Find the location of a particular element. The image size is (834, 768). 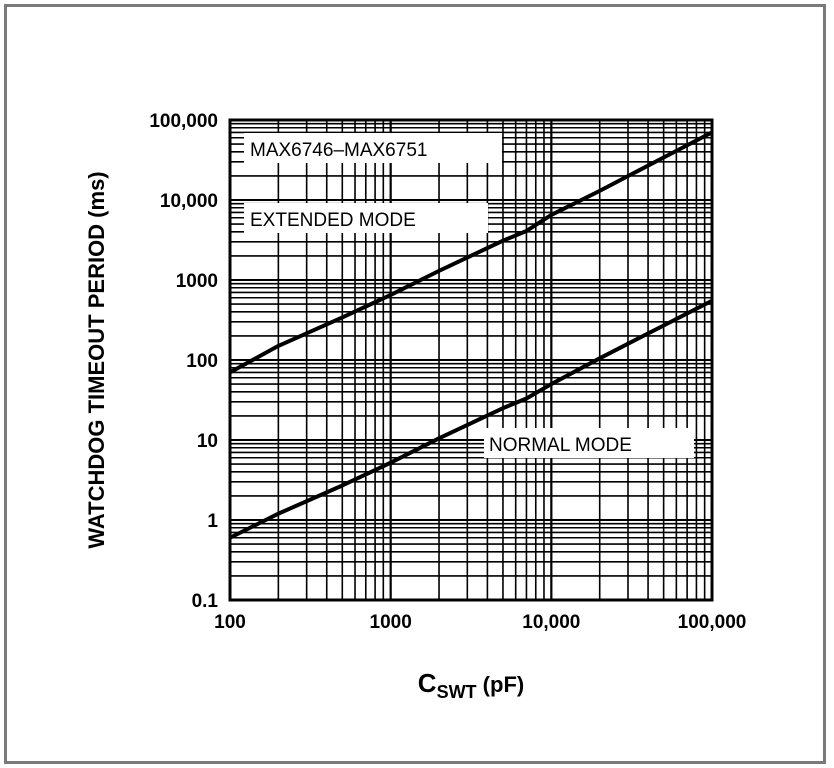

annotation-part-number: MAX6746–MAX6751 is located at coordinates (373, 148).